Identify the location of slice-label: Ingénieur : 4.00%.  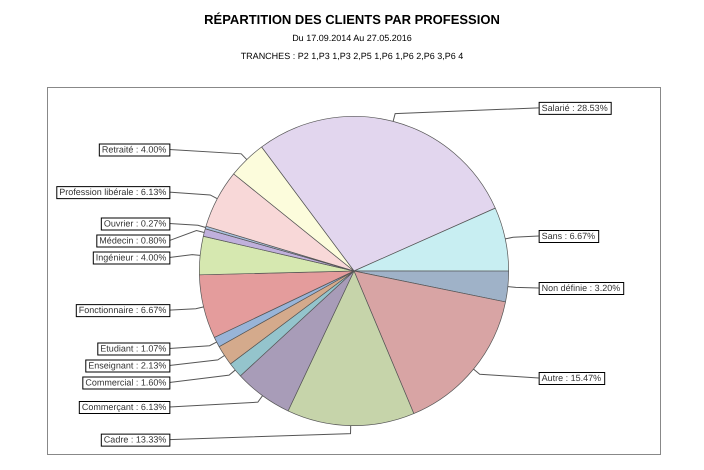
(131, 257).